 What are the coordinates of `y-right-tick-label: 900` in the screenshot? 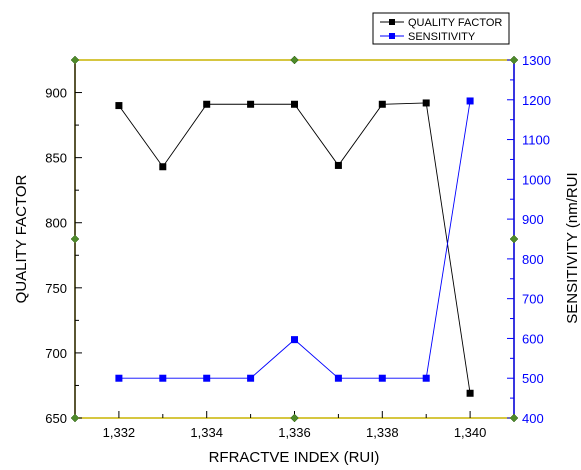 It's located at (533, 219).